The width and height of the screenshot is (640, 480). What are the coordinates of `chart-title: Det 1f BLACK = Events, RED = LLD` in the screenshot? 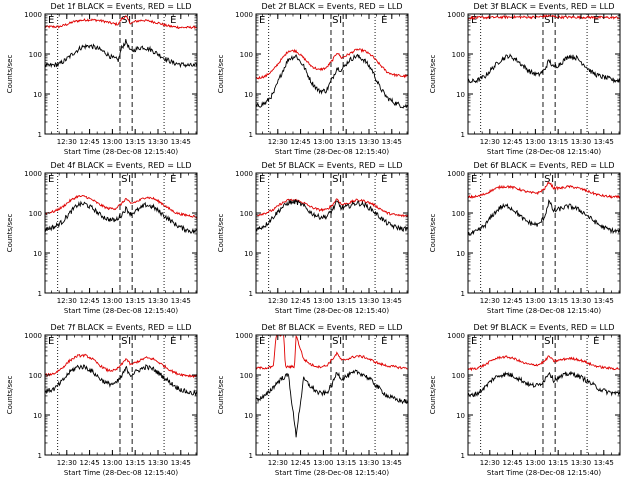 It's located at (120, 6).